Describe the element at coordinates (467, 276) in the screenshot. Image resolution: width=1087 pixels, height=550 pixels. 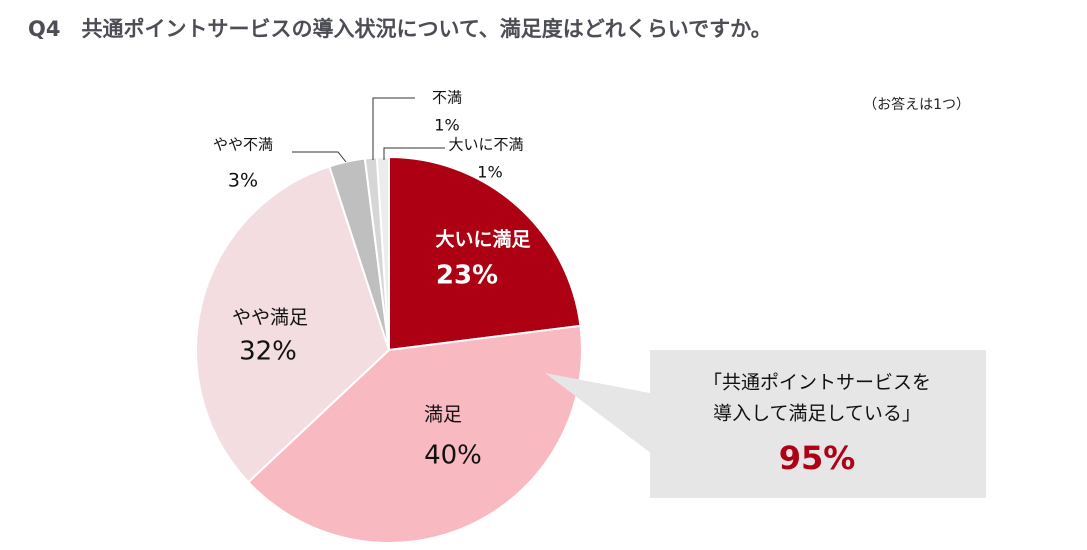
I see `slice-value-label: 23%` at that location.